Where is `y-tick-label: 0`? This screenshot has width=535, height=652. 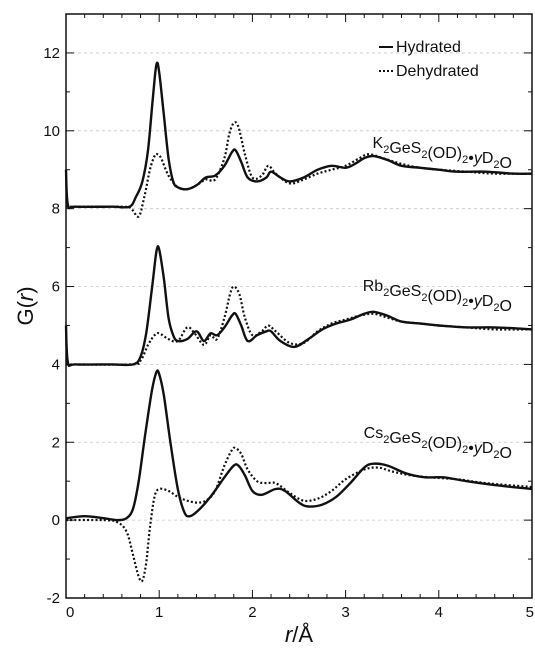
y-tick-label: 0 is located at coordinates (56, 520).